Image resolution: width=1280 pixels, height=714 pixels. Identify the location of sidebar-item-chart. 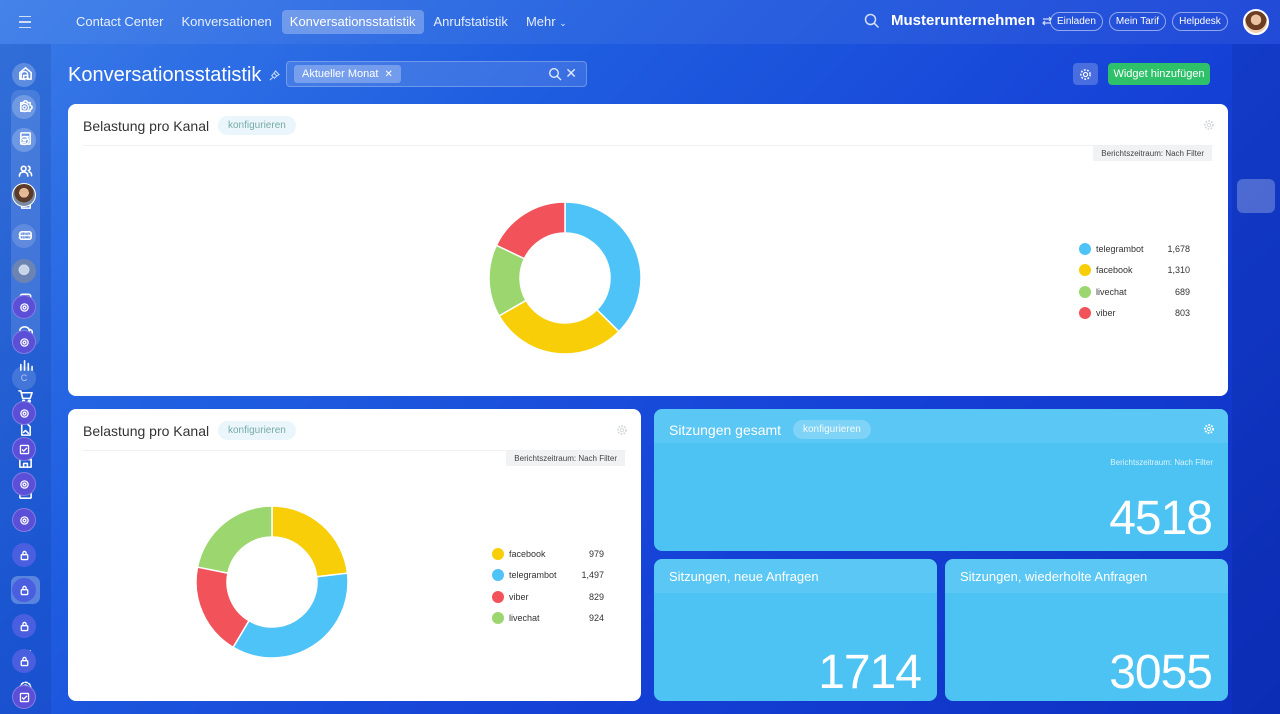
(25, 364).